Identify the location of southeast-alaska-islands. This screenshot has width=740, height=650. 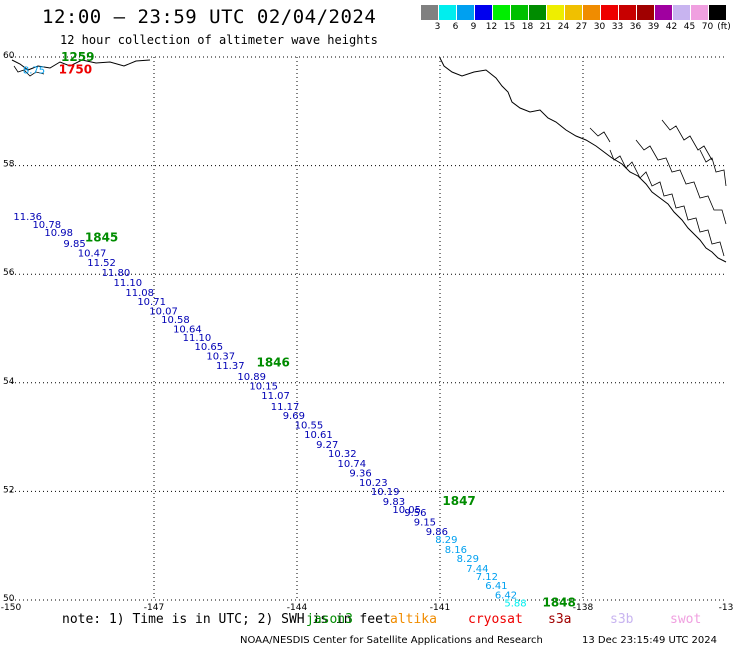
(658, 188).